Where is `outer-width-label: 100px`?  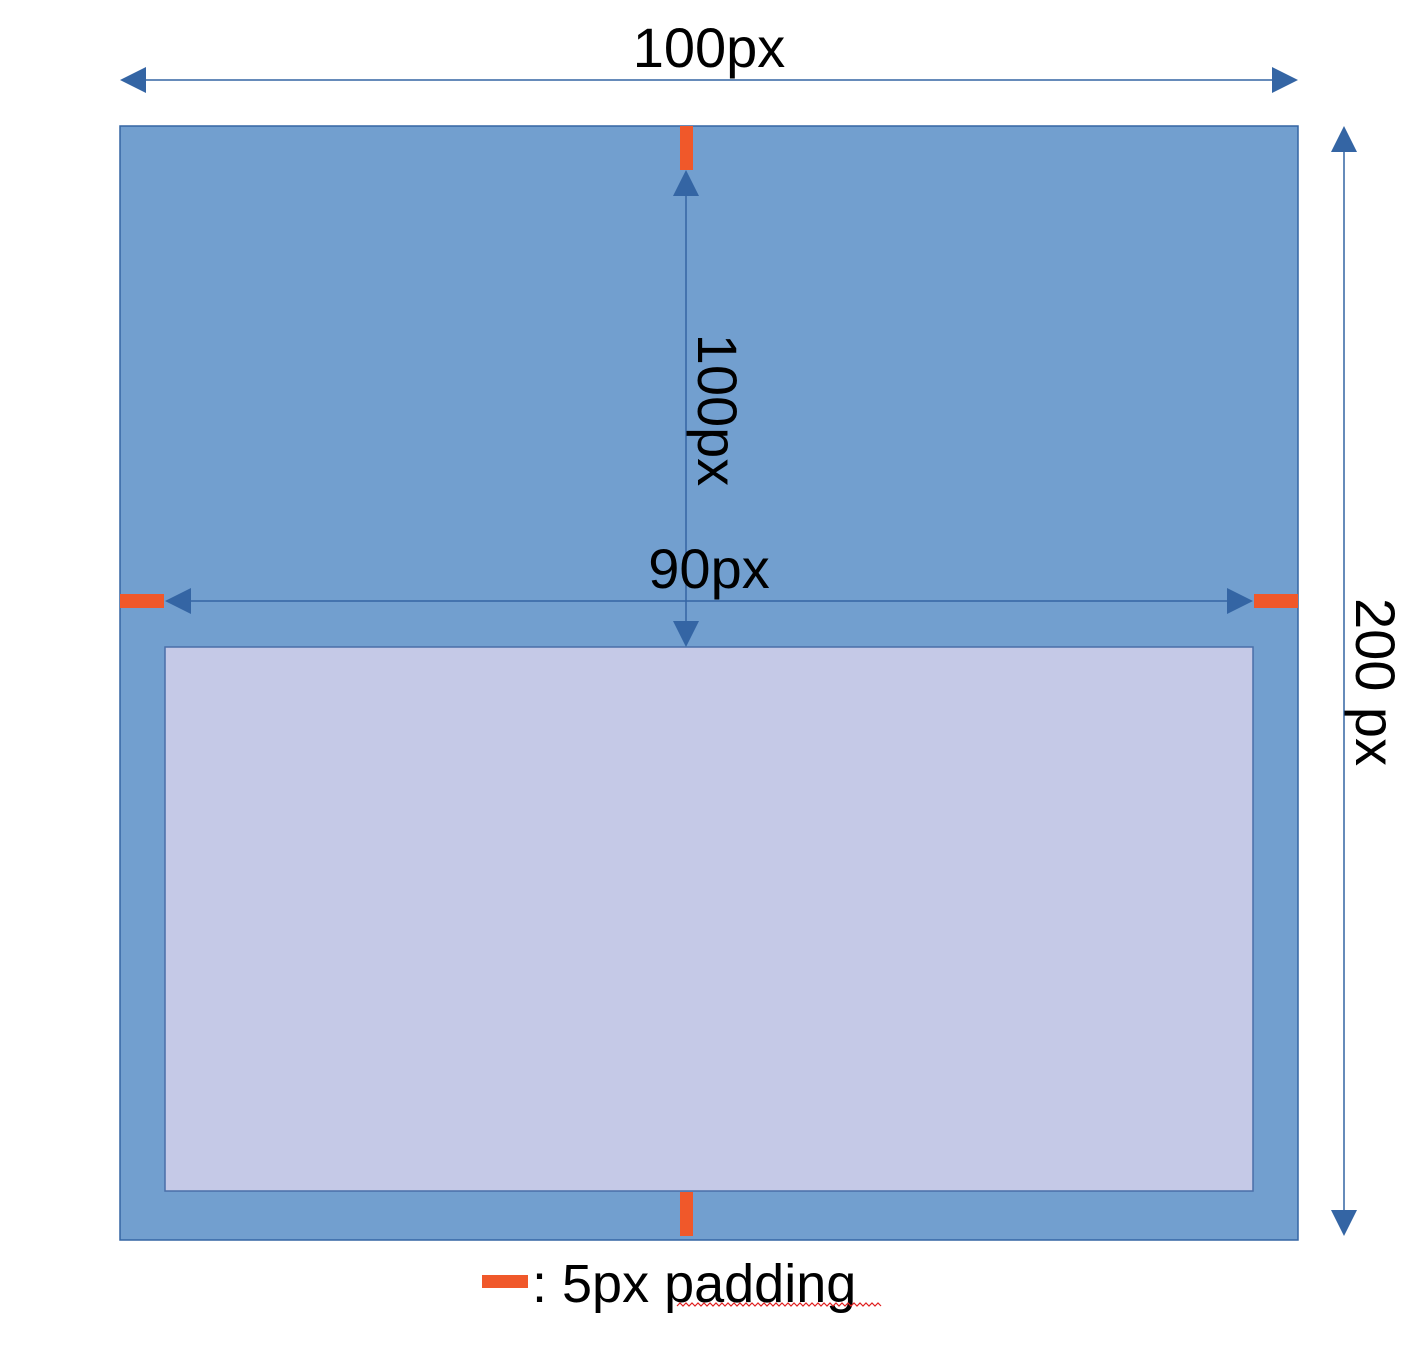
outer-width-label: 100px is located at coordinates (709, 47).